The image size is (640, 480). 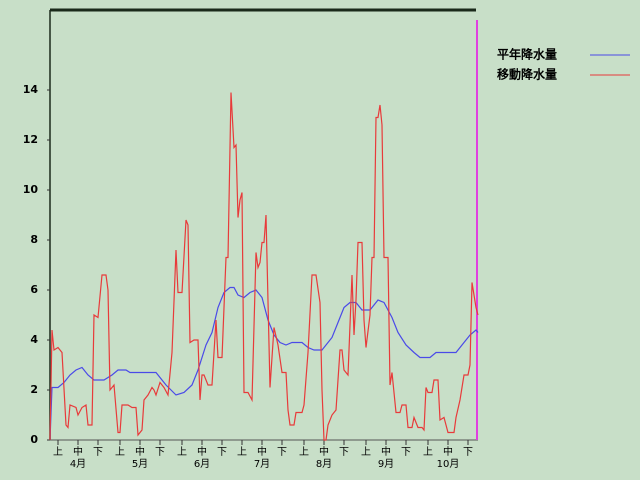 What do you see at coordinates (448, 464) in the screenshot?
I see `month-label: 10月` at bounding box center [448, 464].